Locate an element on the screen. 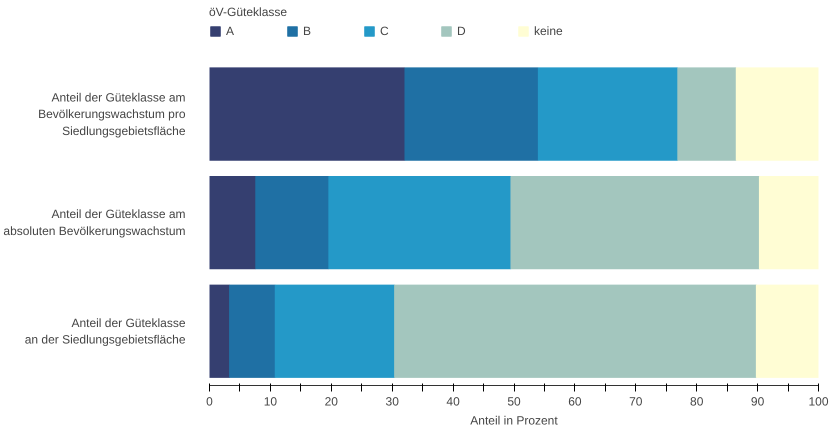 The width and height of the screenshot is (832, 436). x-tick-label: 40 is located at coordinates (453, 401).